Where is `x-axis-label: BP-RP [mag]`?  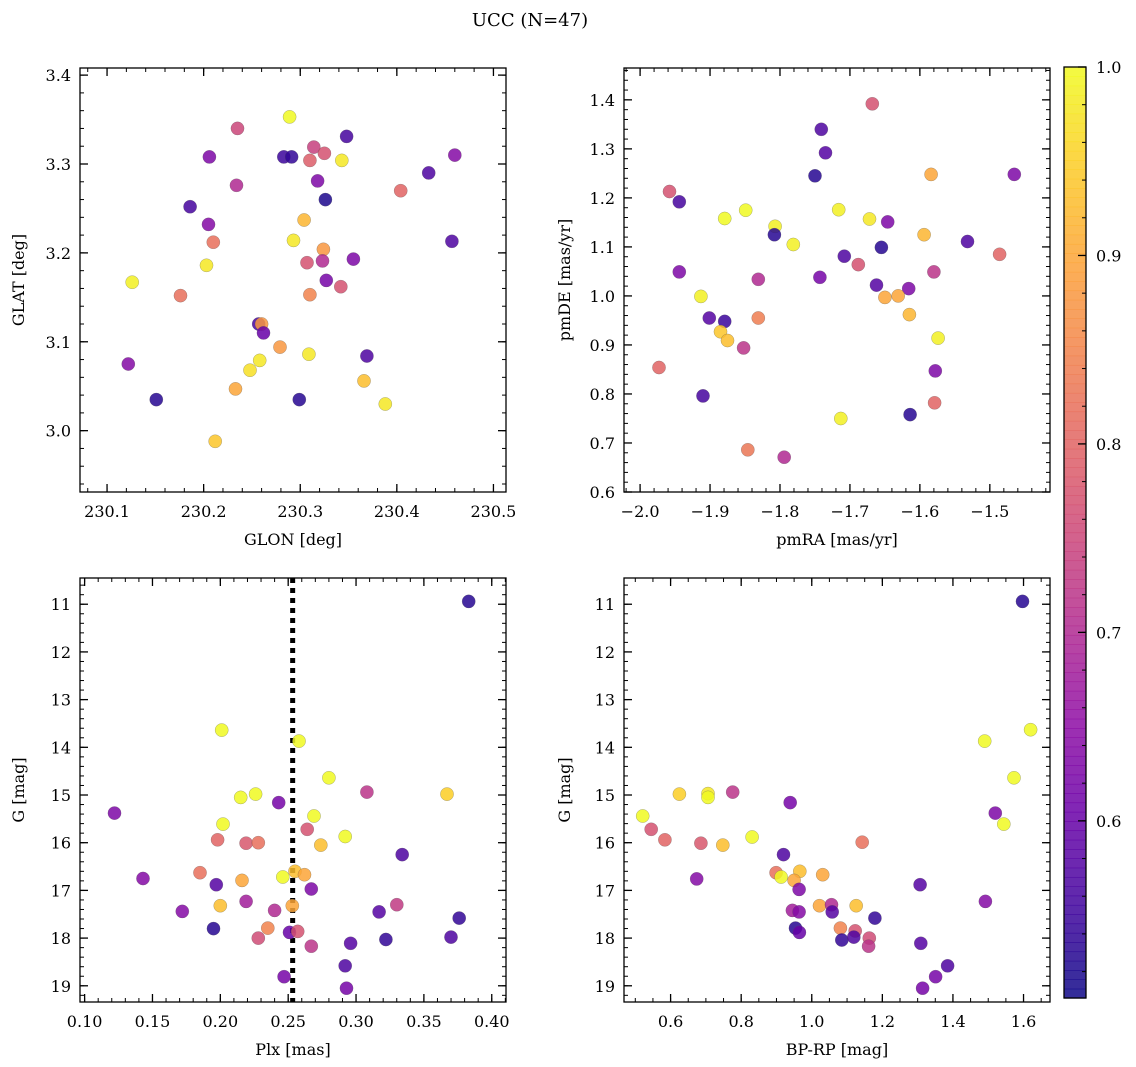 x-axis-label: BP-RP [mag] is located at coordinates (837, 1049).